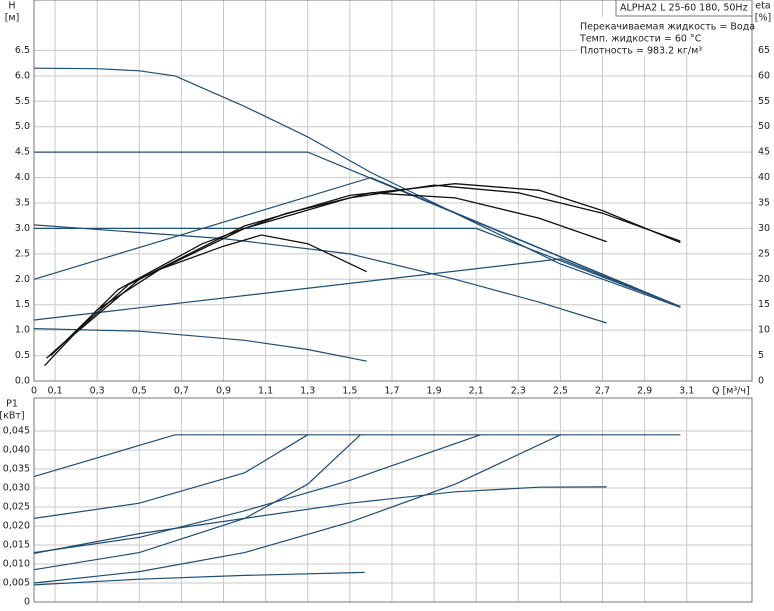 Image resolution: width=774 pixels, height=611 pixels. Describe the element at coordinates (762, 6) in the screenshot. I see `y2-axis-label: eta` at that location.